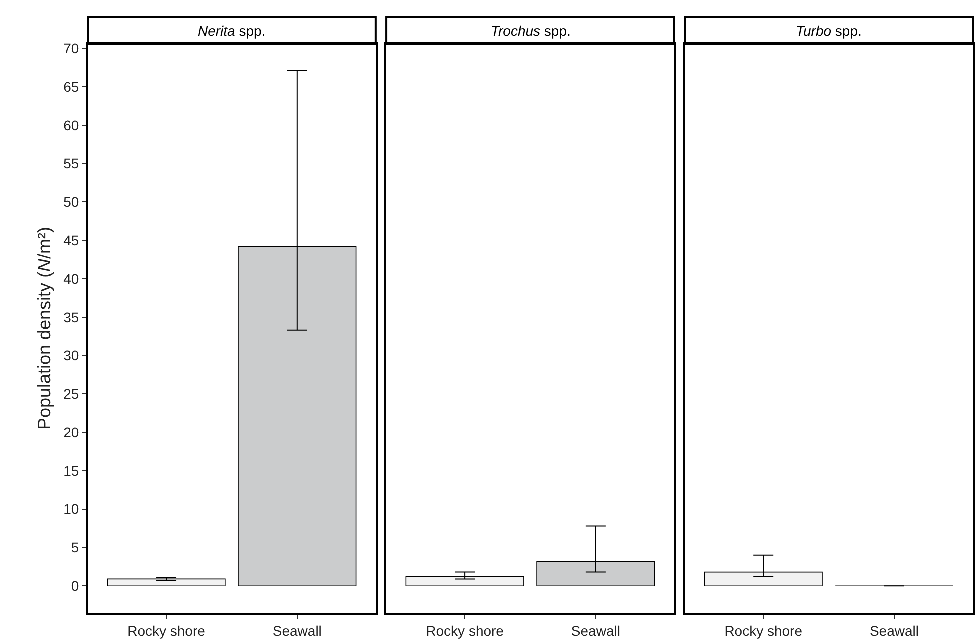 This screenshot has width=980, height=644. What do you see at coordinates (72, 470) in the screenshot?
I see `y-tick-label: 15` at bounding box center [72, 470].